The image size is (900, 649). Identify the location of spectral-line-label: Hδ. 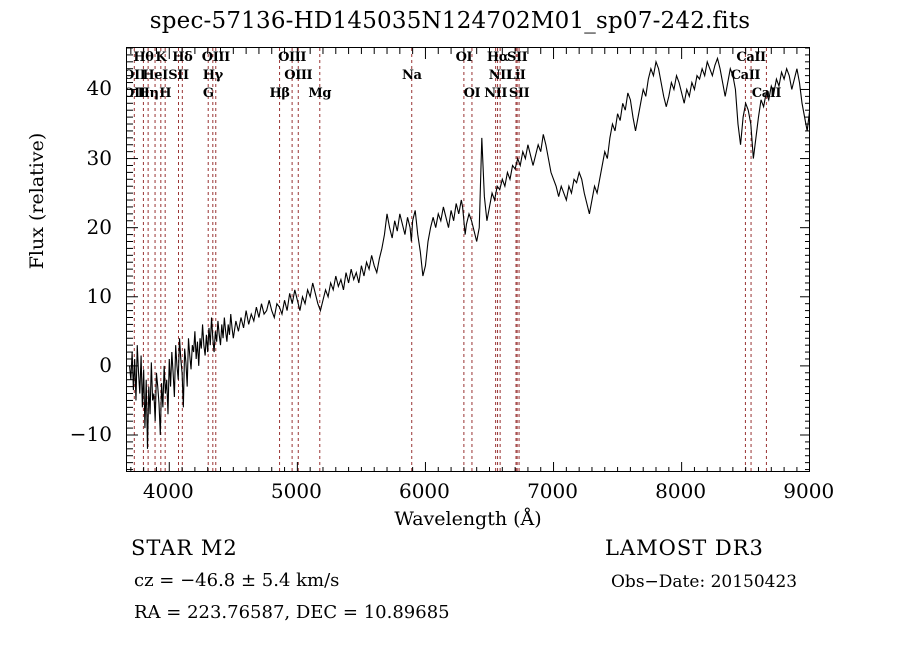
(182, 57).